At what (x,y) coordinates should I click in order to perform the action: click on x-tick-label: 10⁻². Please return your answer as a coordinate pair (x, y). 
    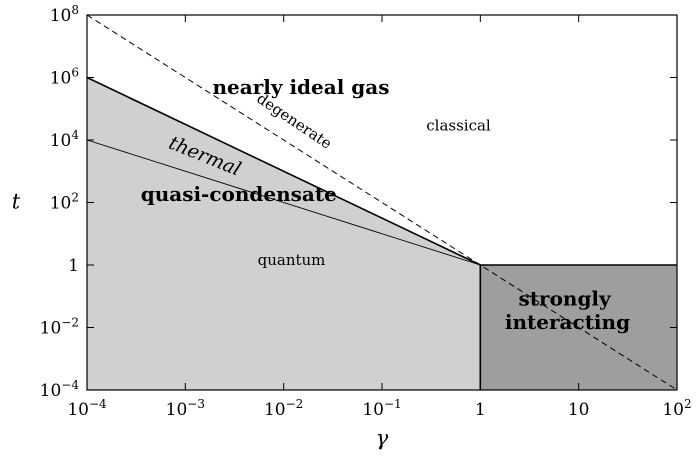
    Looking at the image, I should click on (283, 408).